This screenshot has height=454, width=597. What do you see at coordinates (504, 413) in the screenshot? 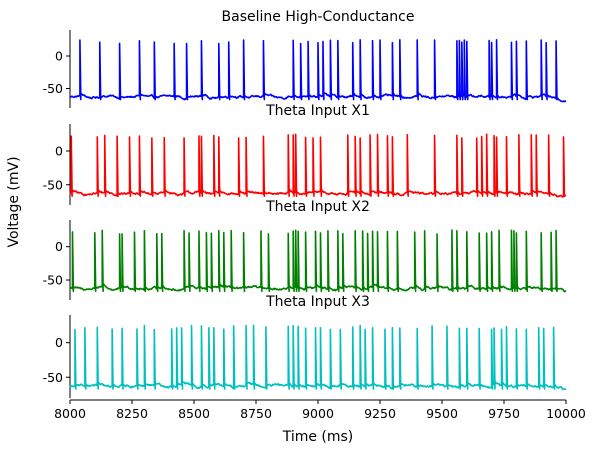
I see `x-tick-label: 9750` at bounding box center [504, 413].